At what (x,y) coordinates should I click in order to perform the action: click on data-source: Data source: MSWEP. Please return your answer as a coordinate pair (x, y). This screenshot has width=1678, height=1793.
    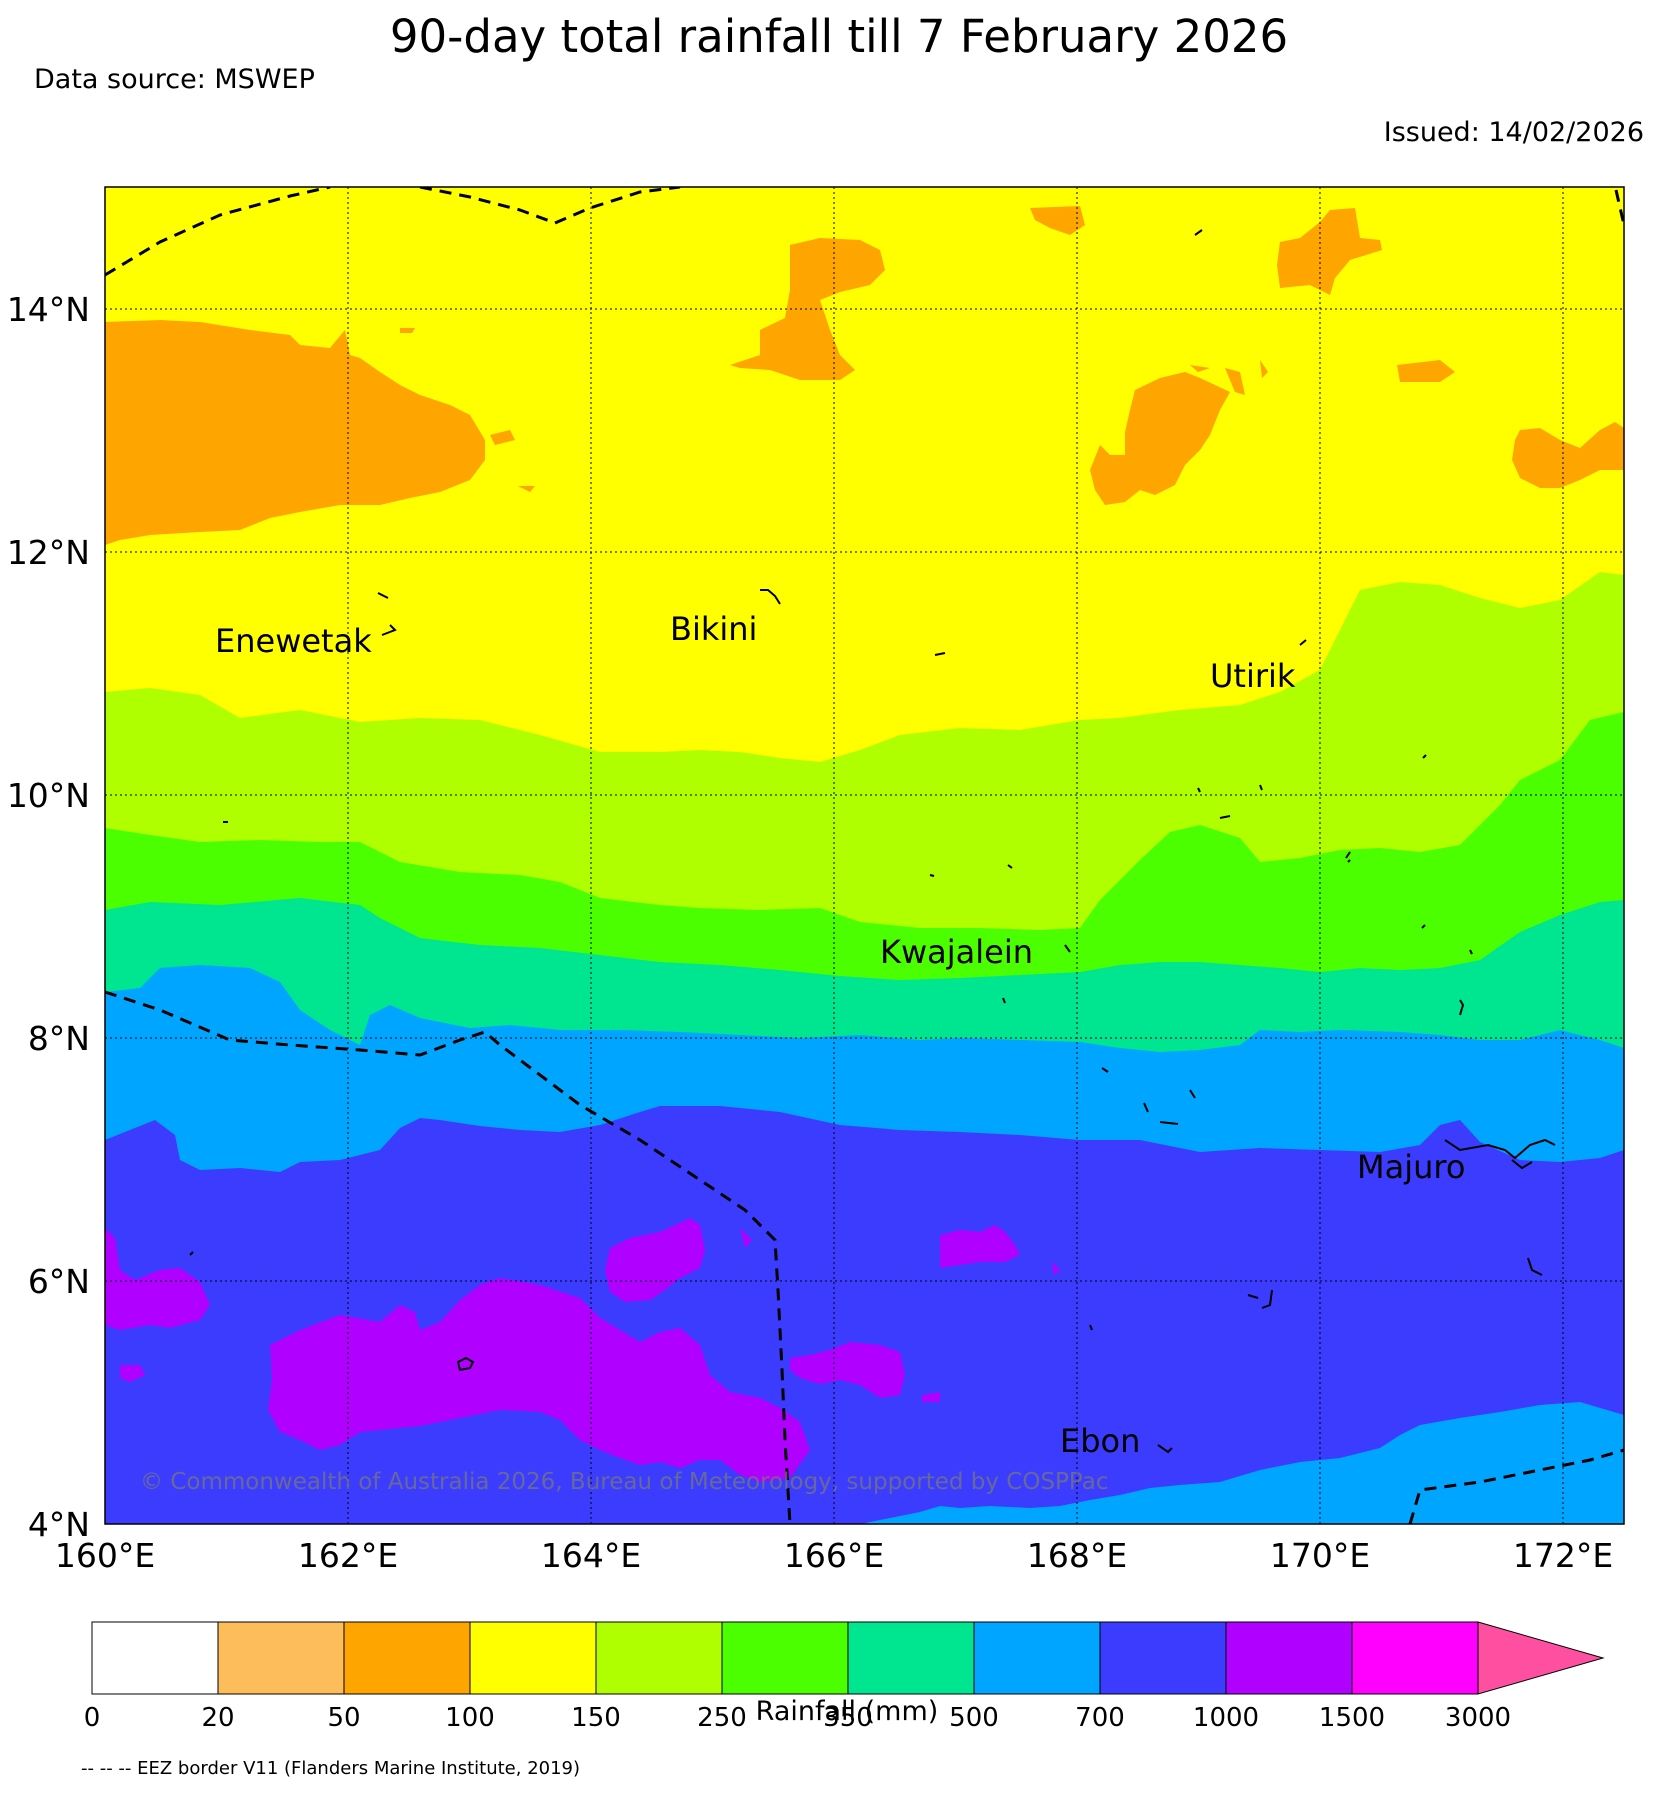
    Looking at the image, I should click on (174, 79).